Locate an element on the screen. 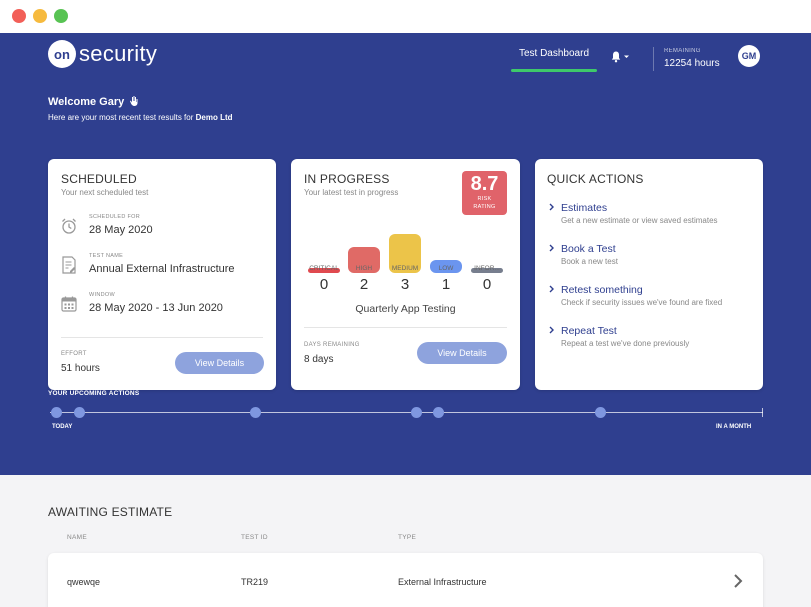  effort-value: 51 hours is located at coordinates (80, 368).